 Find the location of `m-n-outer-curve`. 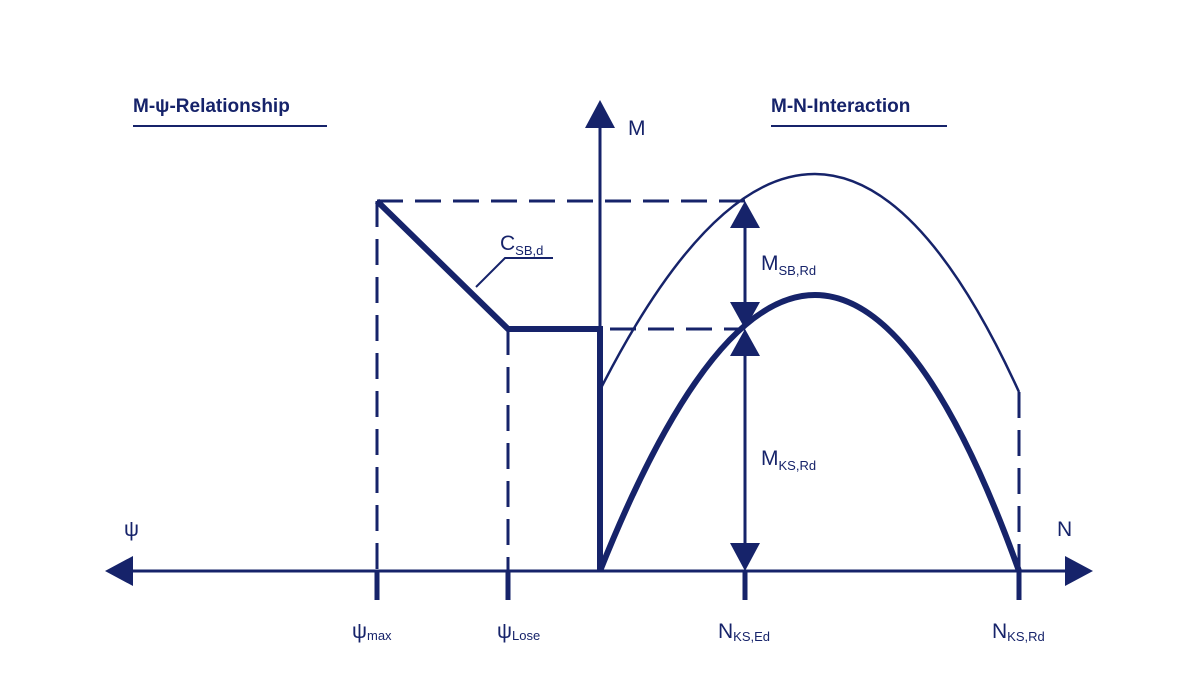

m-n-outer-curve is located at coordinates (809, 282).